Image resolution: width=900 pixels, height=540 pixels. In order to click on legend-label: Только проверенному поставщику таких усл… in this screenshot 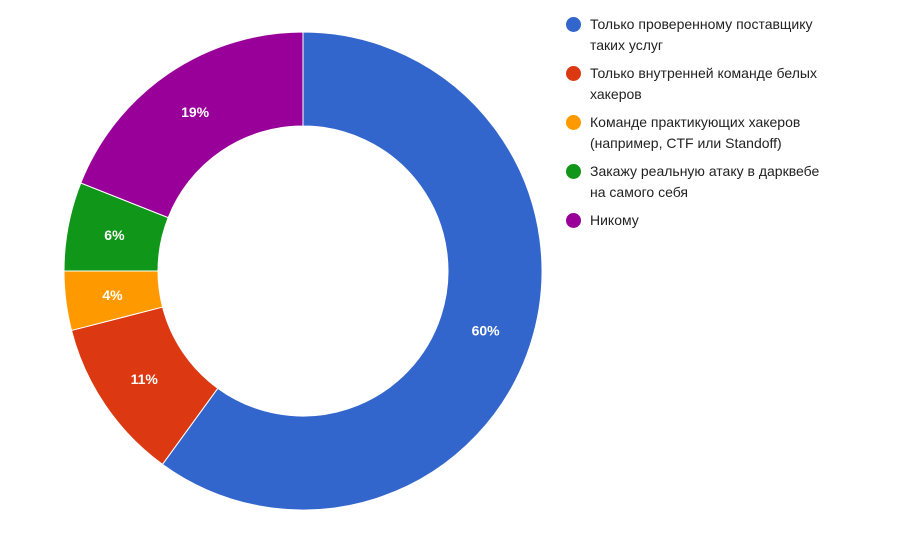, I will do `click(701, 34)`.